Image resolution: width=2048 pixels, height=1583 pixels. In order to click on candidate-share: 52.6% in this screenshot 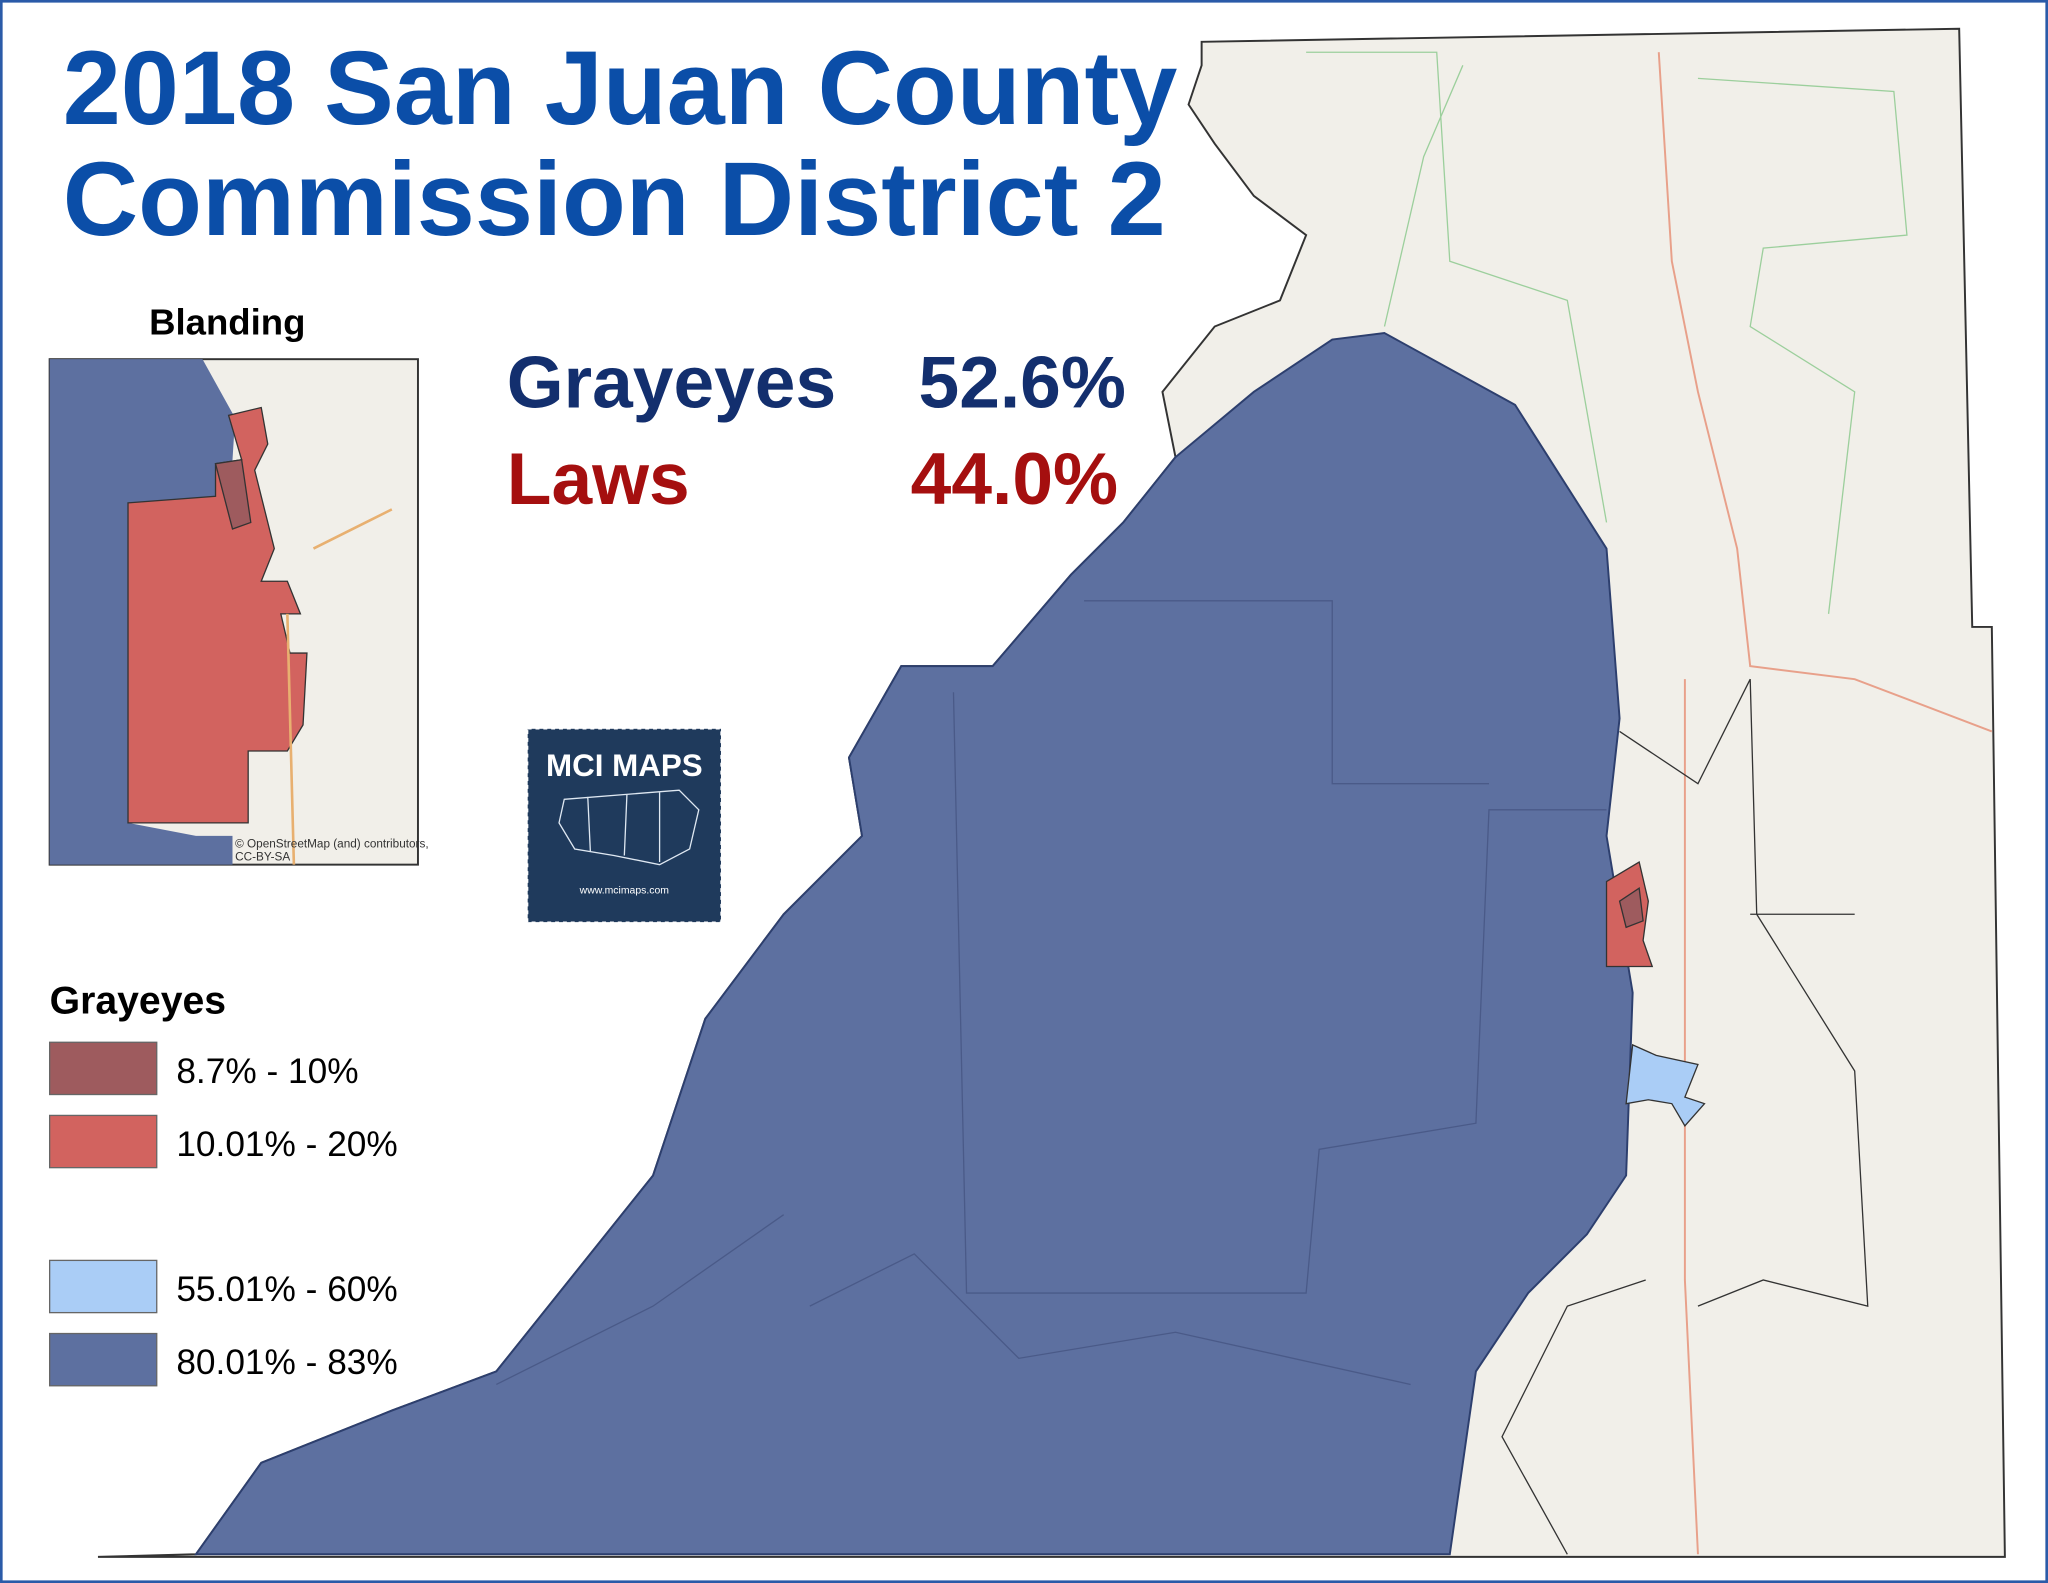, I will do `click(1022, 383)`.